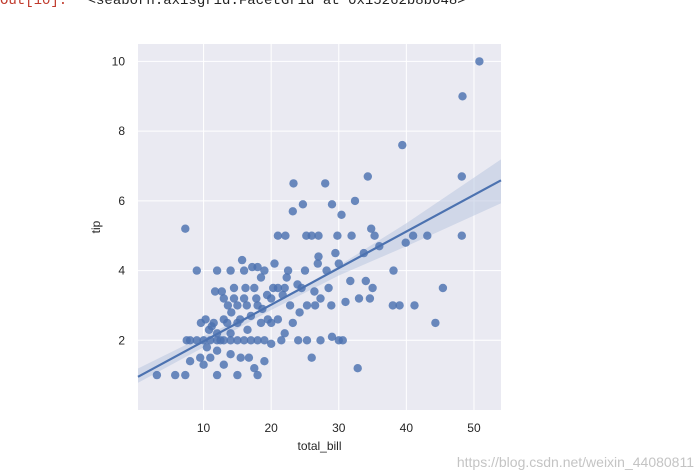  Describe the element at coordinates (271, 428) in the screenshot. I see `x-tick-label: 20` at that location.